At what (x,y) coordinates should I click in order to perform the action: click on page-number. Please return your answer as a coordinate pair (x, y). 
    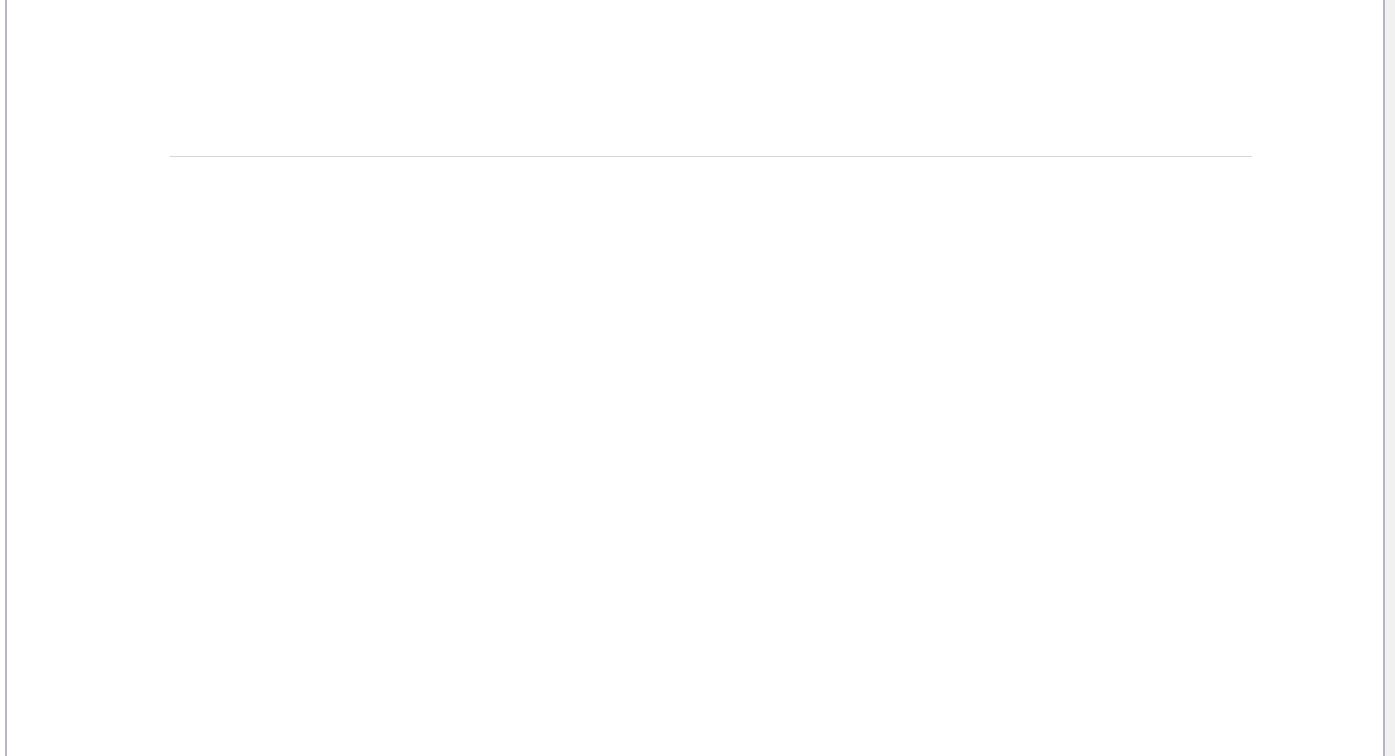
    Looking at the image, I should click on (1218, 747).